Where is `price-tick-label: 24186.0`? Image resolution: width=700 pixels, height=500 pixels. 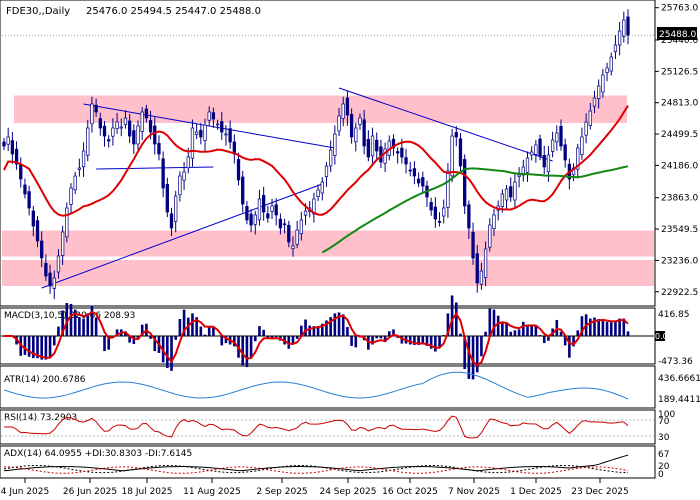 price-tick-label: 24186.0 is located at coordinates (679, 166).